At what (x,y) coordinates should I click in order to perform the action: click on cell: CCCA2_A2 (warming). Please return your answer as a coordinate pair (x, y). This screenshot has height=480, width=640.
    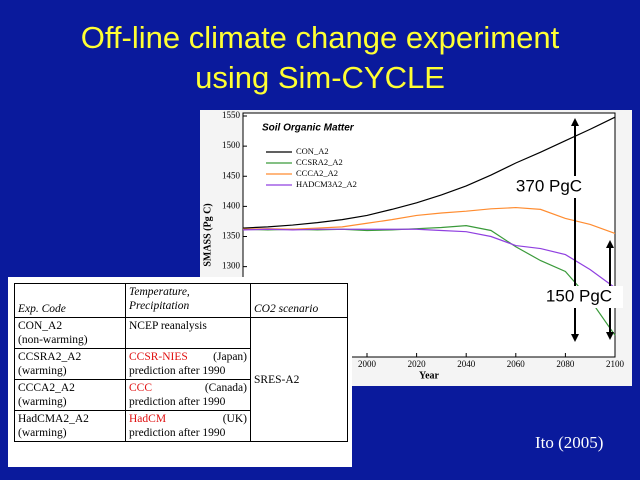
    Looking at the image, I should click on (70, 395).